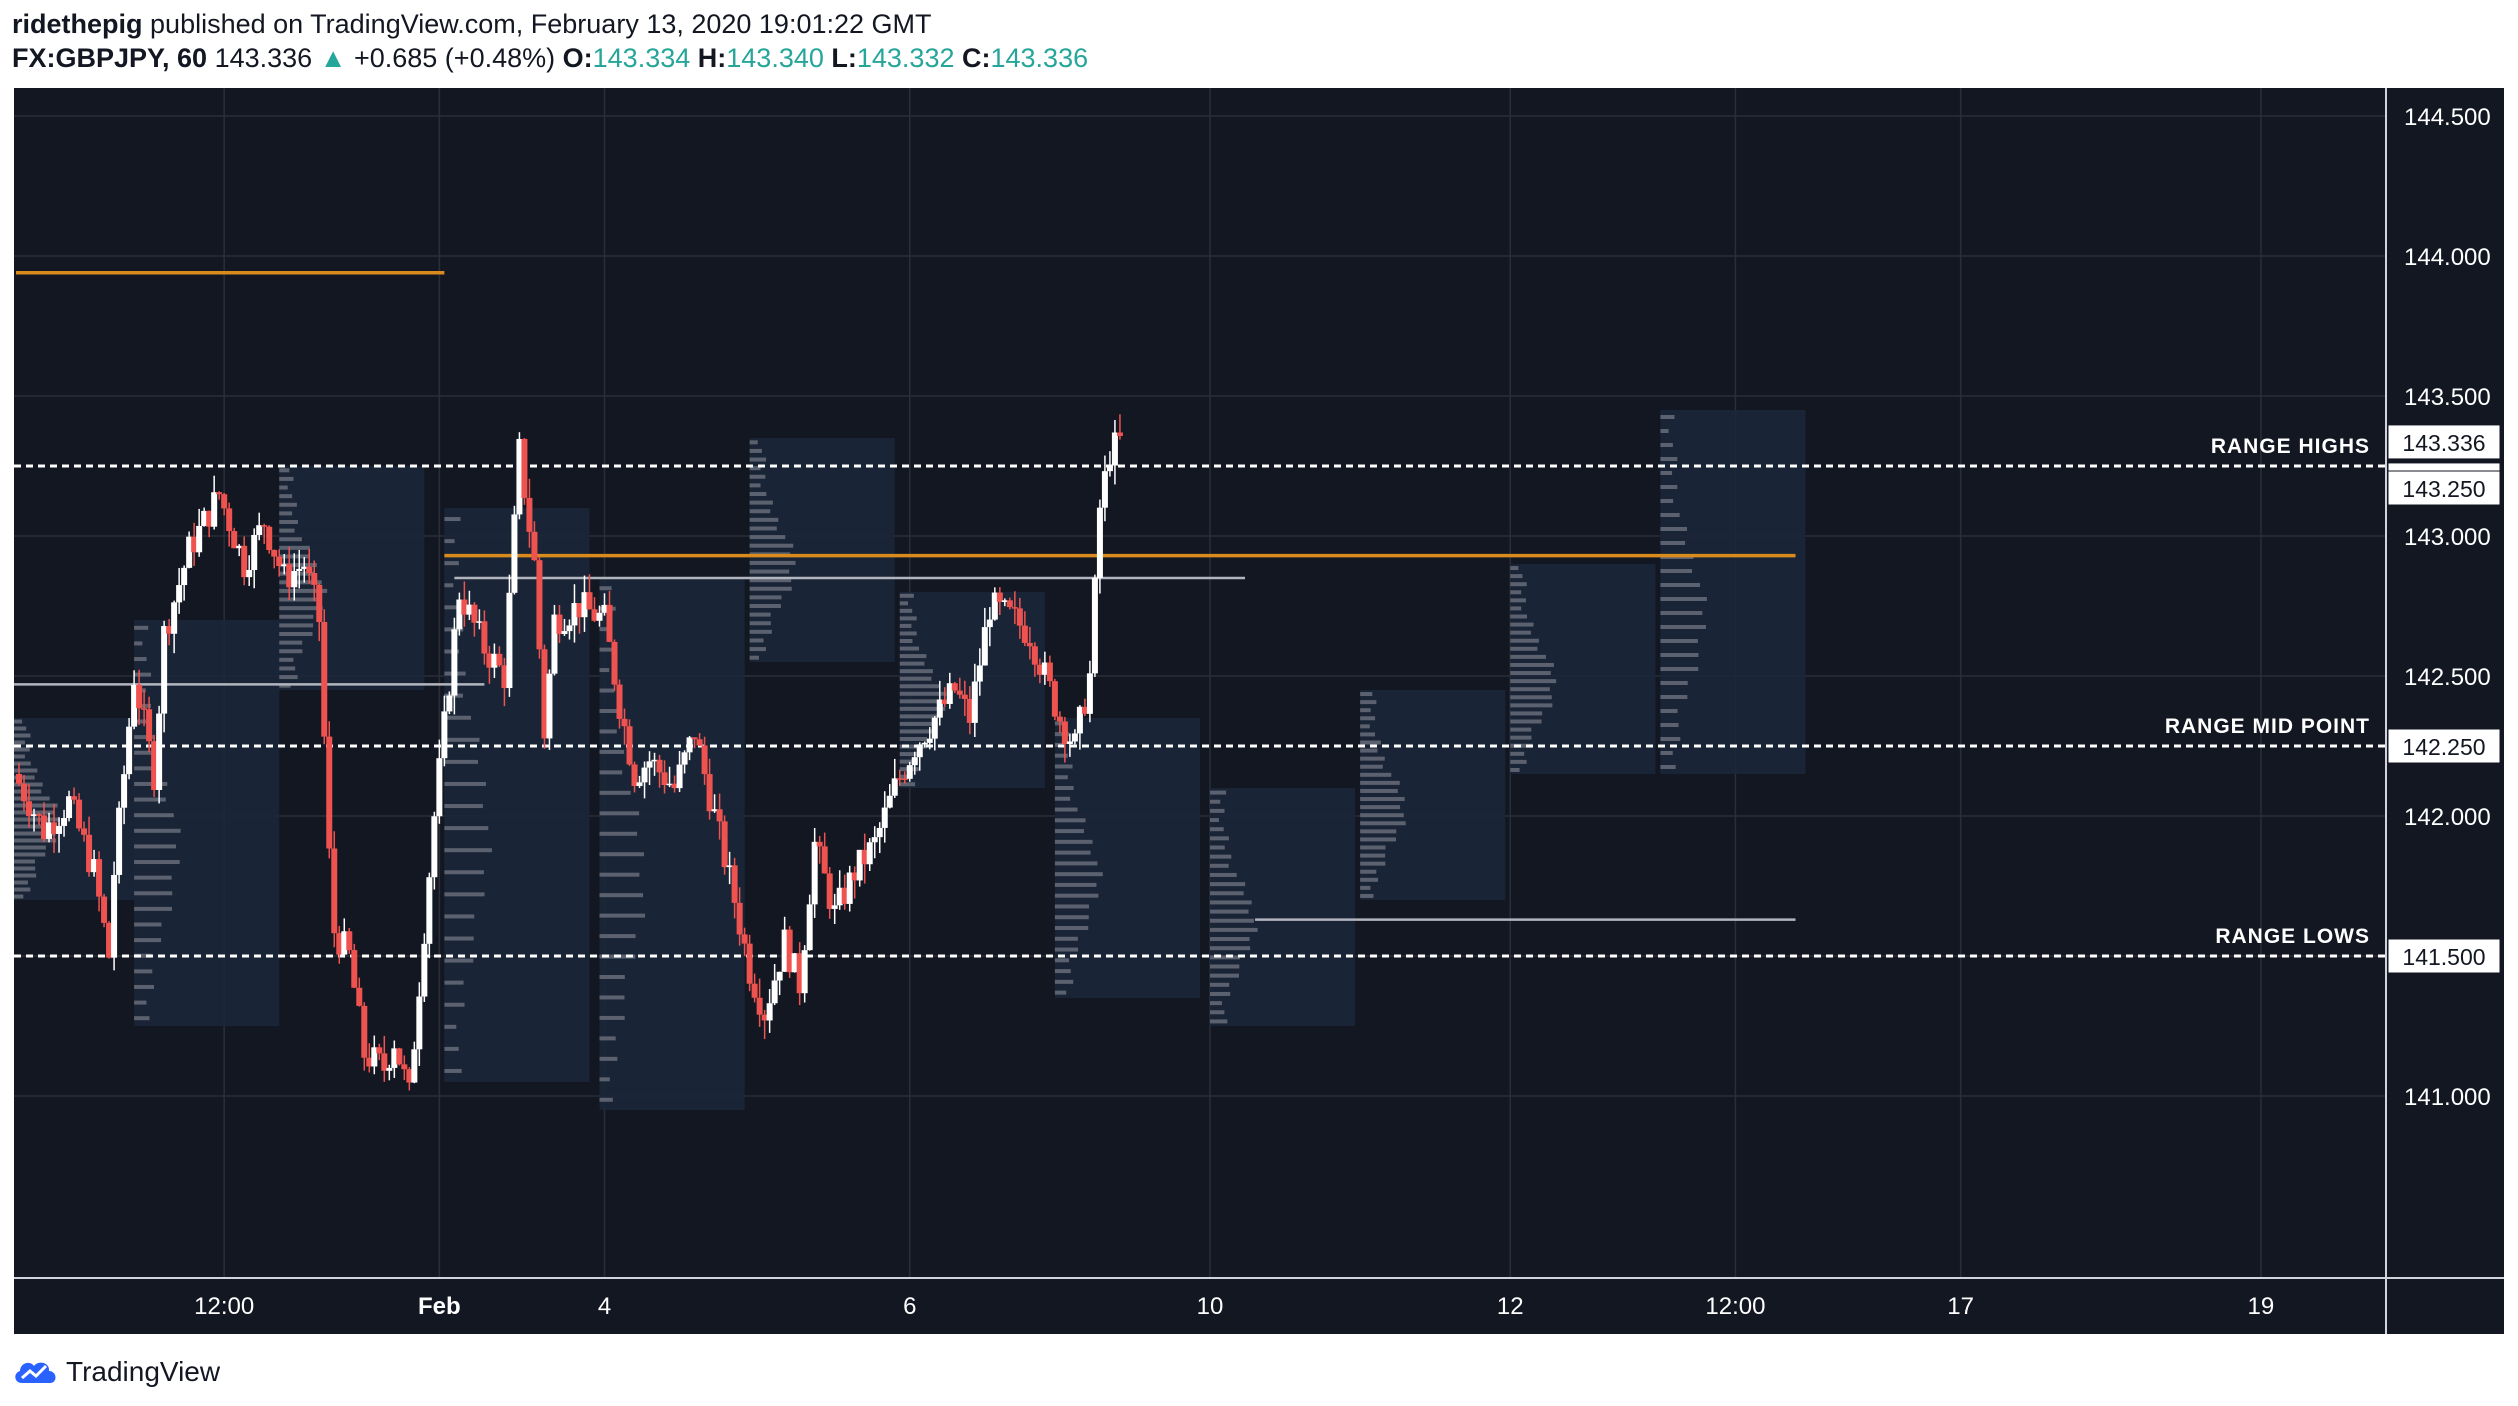 The height and width of the screenshot is (1406, 2518). I want to click on footer-brand: TradingView, so click(116, 1372).